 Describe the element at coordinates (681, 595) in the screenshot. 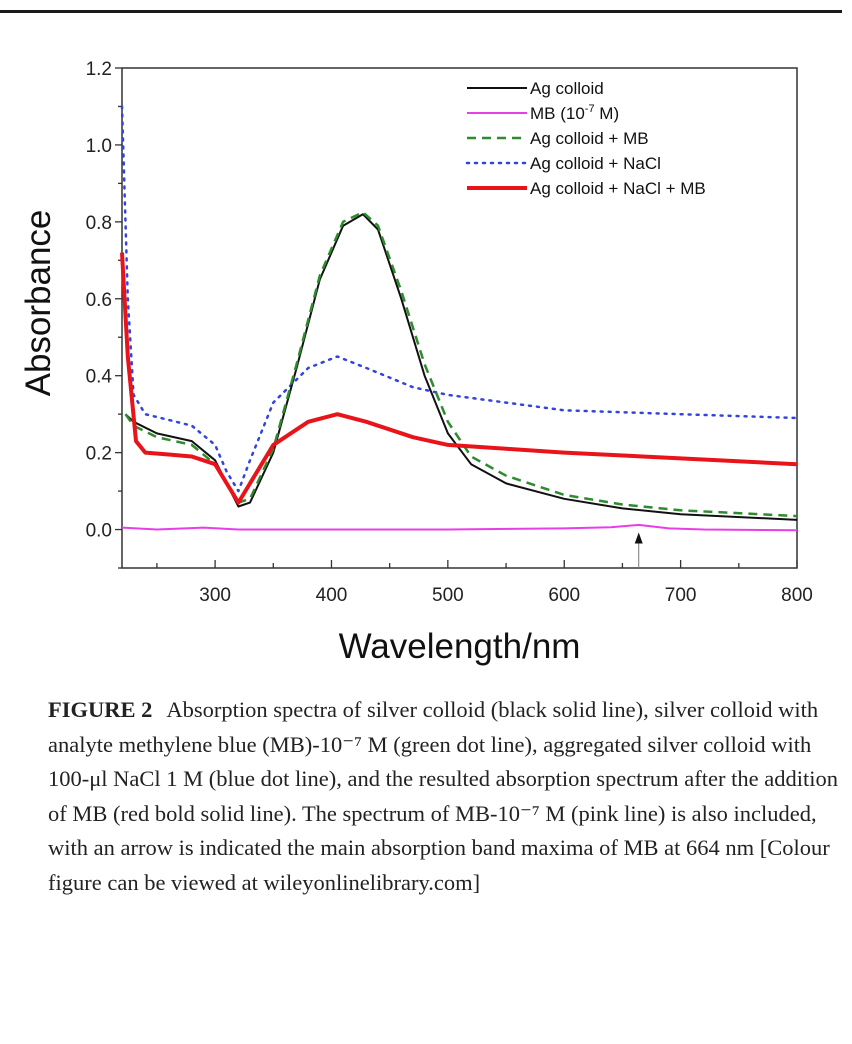

I see `x-tick-label: 700` at that location.